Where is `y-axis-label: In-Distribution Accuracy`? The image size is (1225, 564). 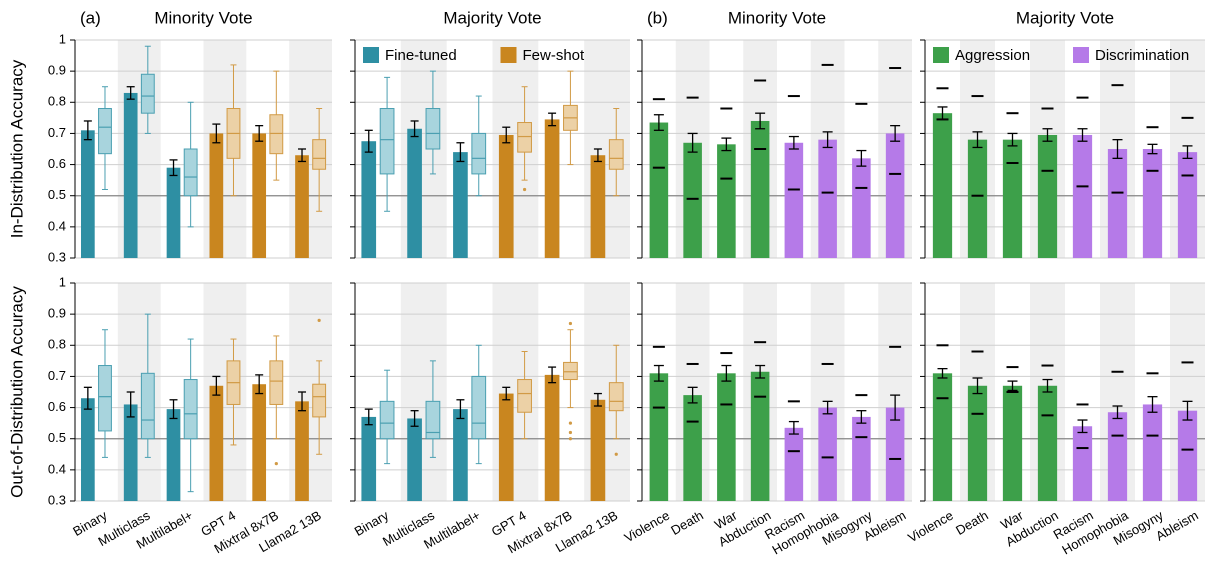
y-axis-label: In-Distribution Accuracy is located at coordinates (16, 148).